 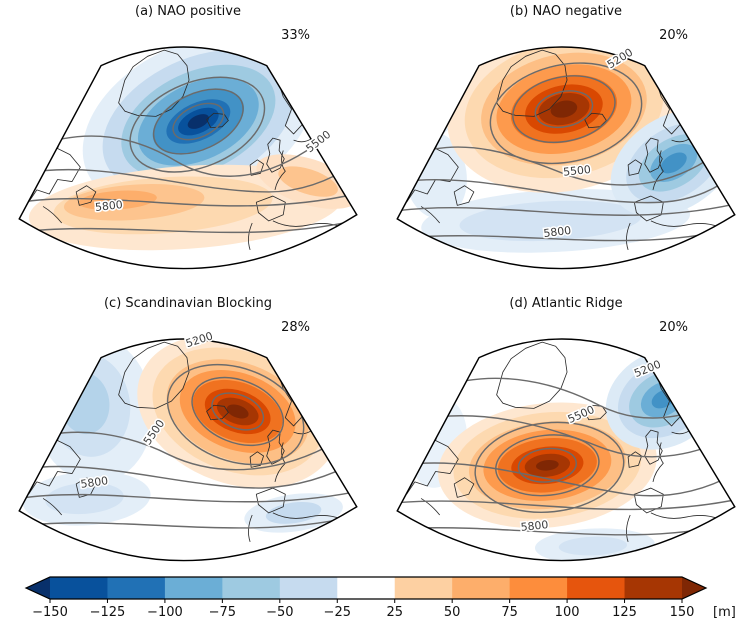 What do you see at coordinates (673, 35) in the screenshot?
I see `panel-b-frequency: 20%` at bounding box center [673, 35].